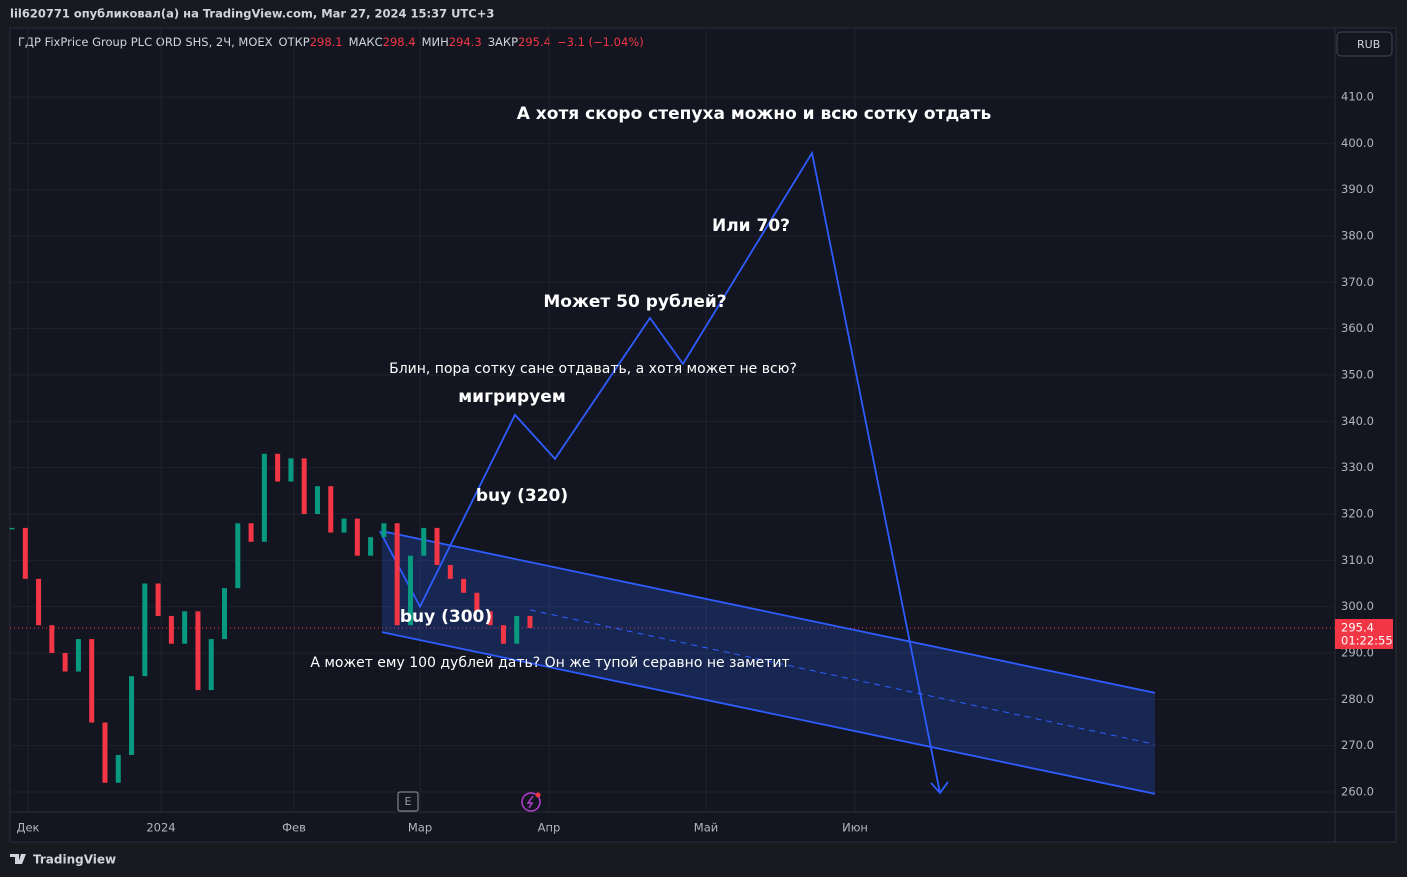 This screenshot has height=877, width=1407. Describe the element at coordinates (399, 42) in the screenshot. I see `symbol-high: 298.4` at that location.